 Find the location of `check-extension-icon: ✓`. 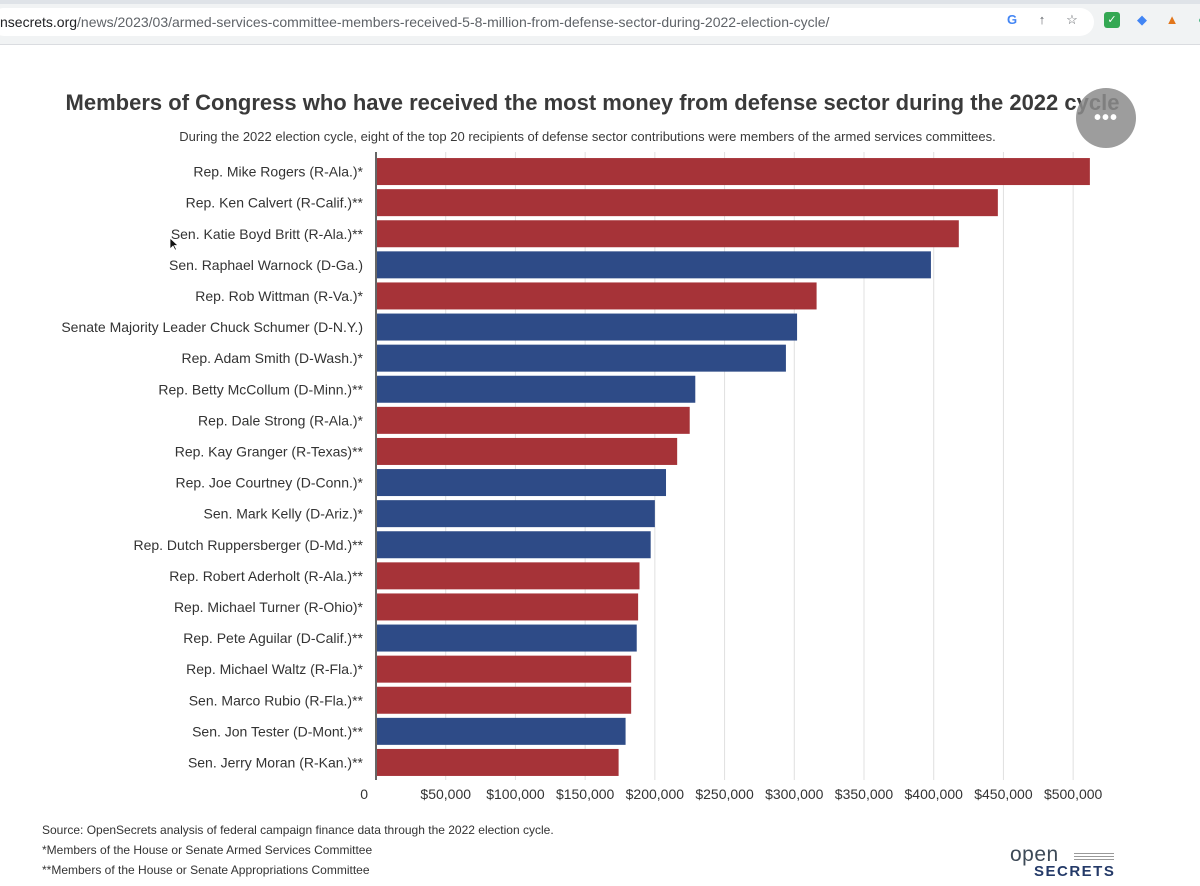

check-extension-icon: ✓ is located at coordinates (1112, 20).